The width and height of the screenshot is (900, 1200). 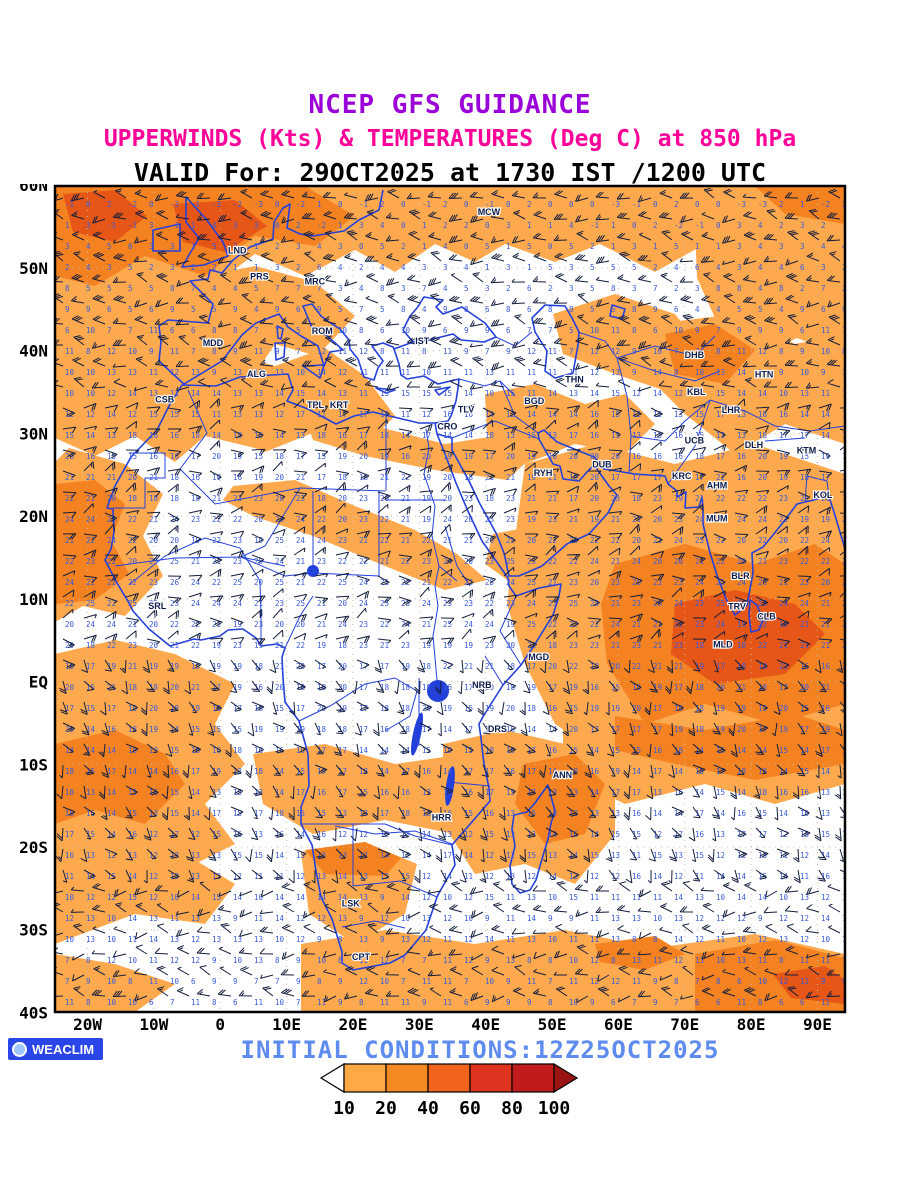 What do you see at coordinates (533, 1078) in the screenshot?
I see `colorbar-segment` at bounding box center [533, 1078].